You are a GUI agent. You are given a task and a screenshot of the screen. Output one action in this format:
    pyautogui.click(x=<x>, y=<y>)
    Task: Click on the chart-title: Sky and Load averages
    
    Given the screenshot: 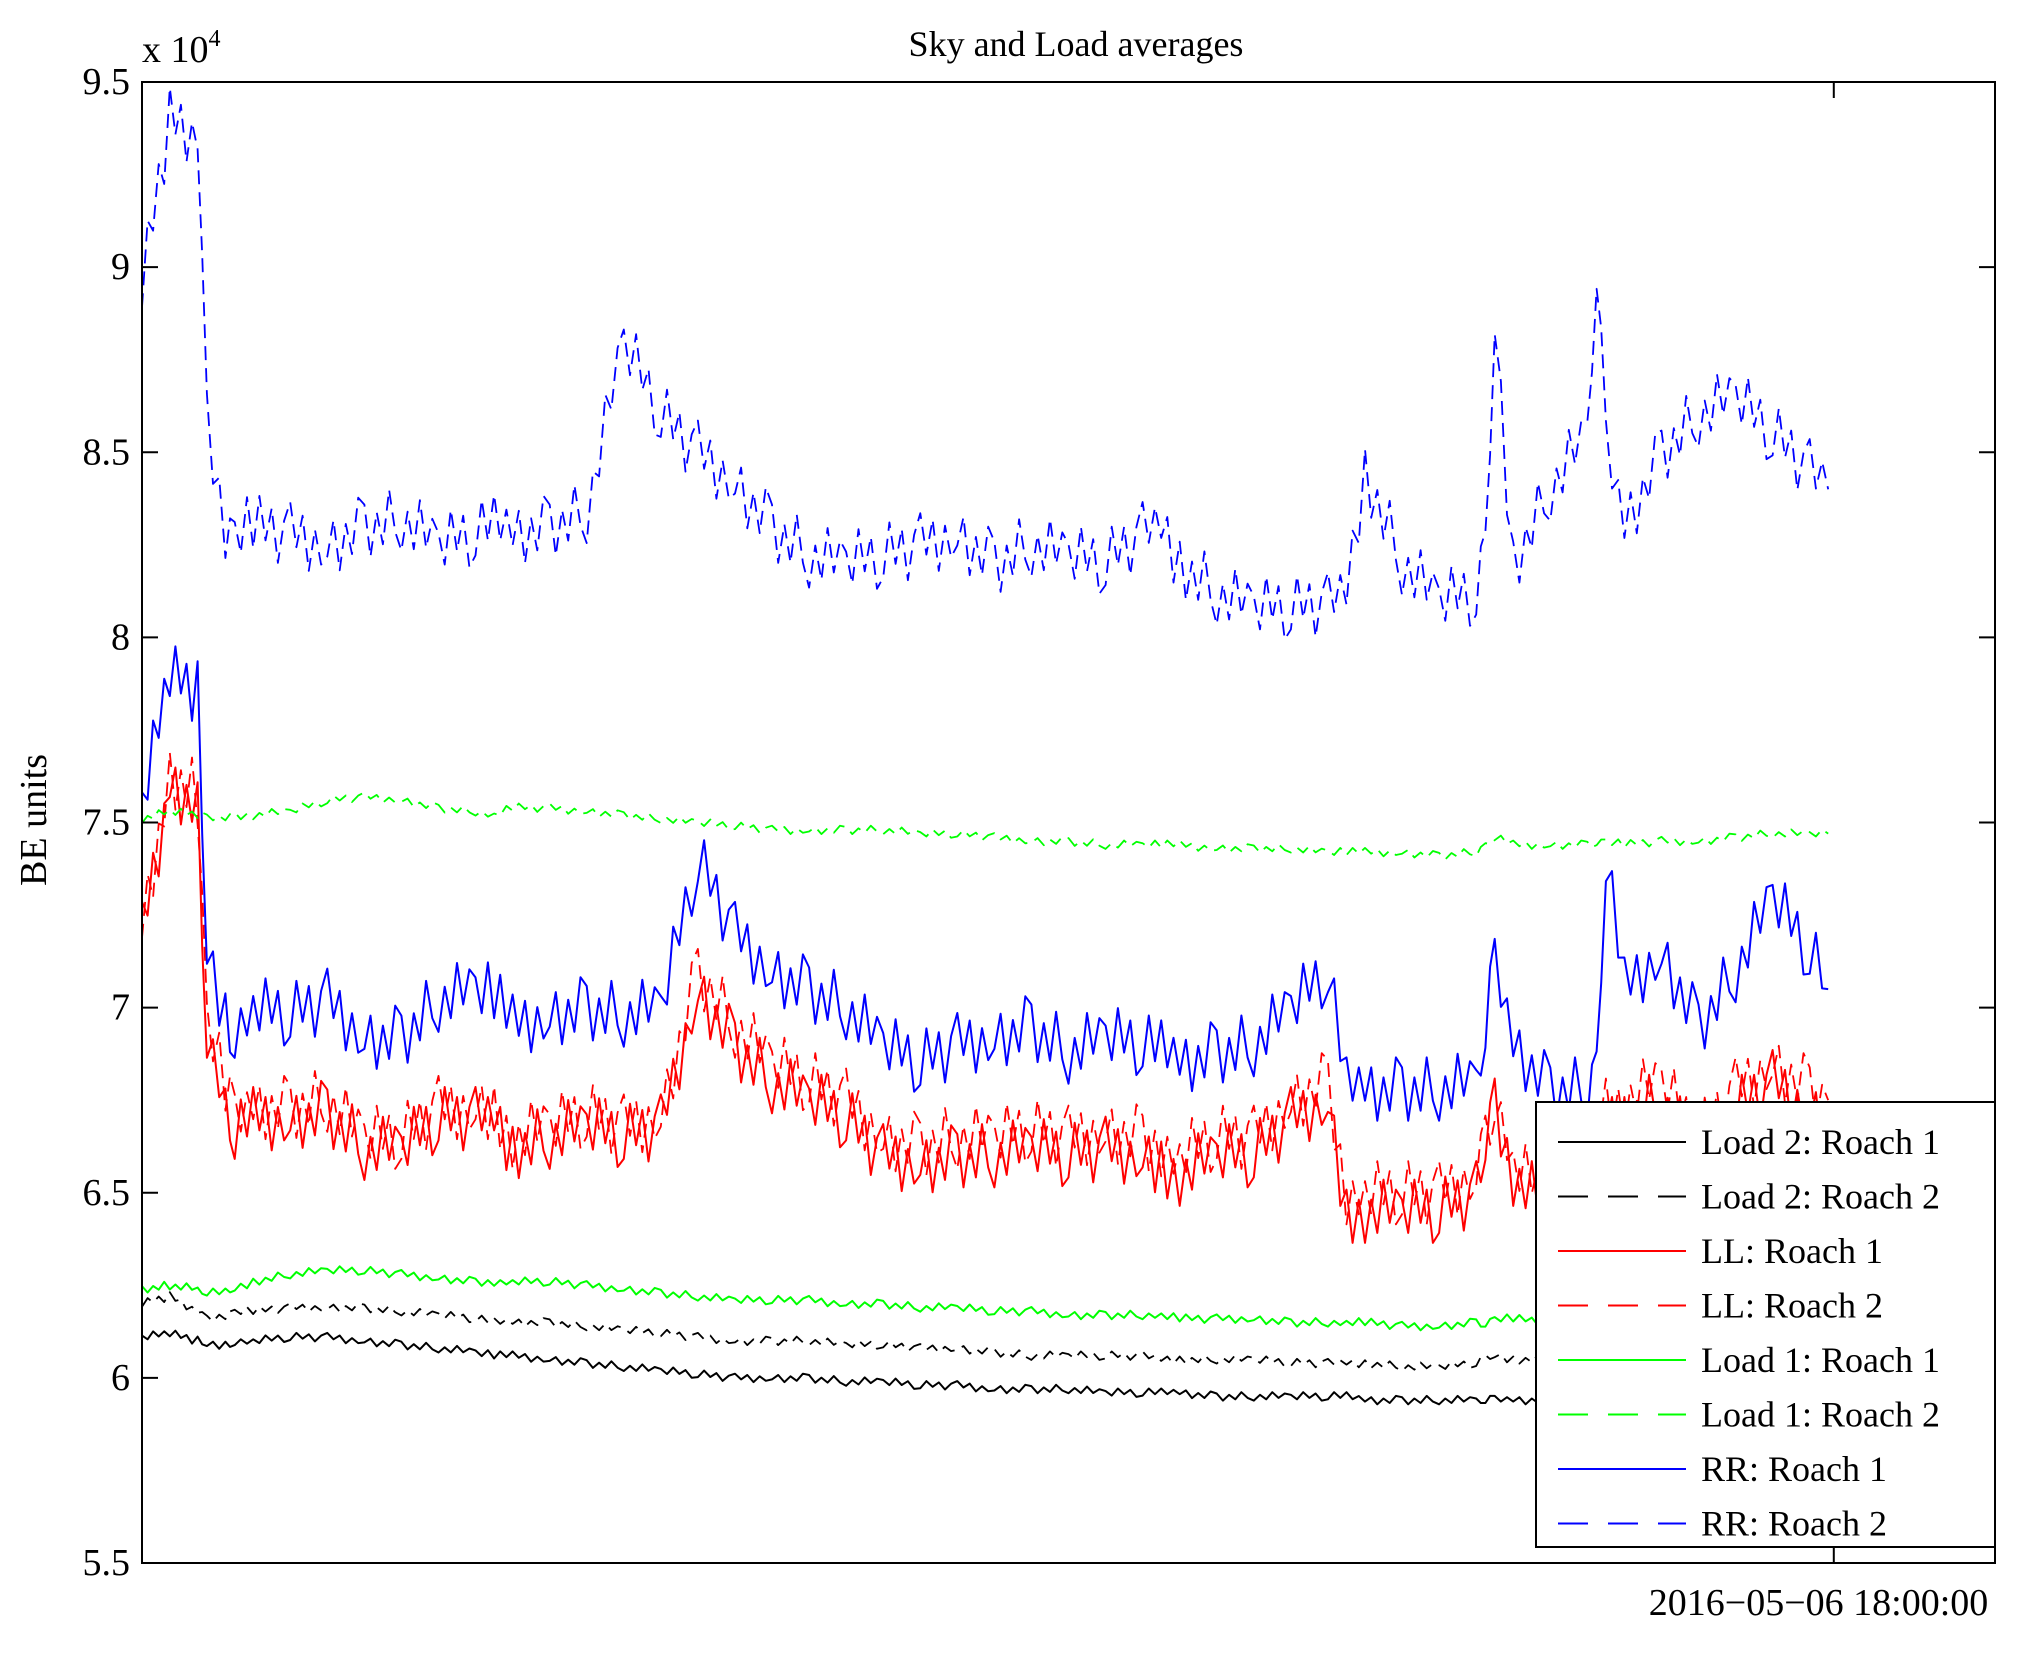 What is the action you would take?
    pyautogui.click(x=1076, y=44)
    